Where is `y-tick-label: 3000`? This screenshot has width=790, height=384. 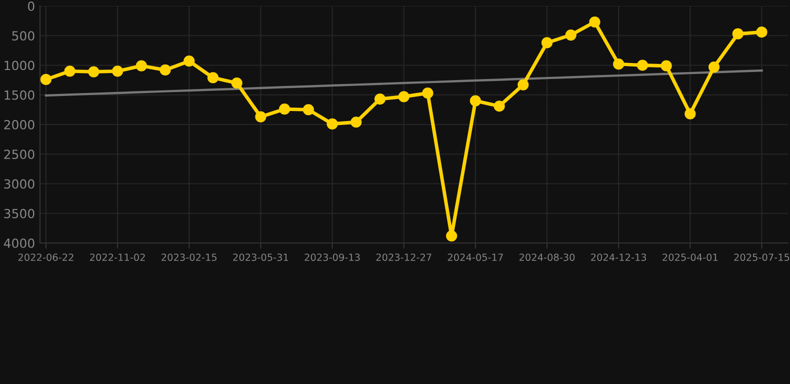 y-tick-label: 3000 is located at coordinates (19, 184).